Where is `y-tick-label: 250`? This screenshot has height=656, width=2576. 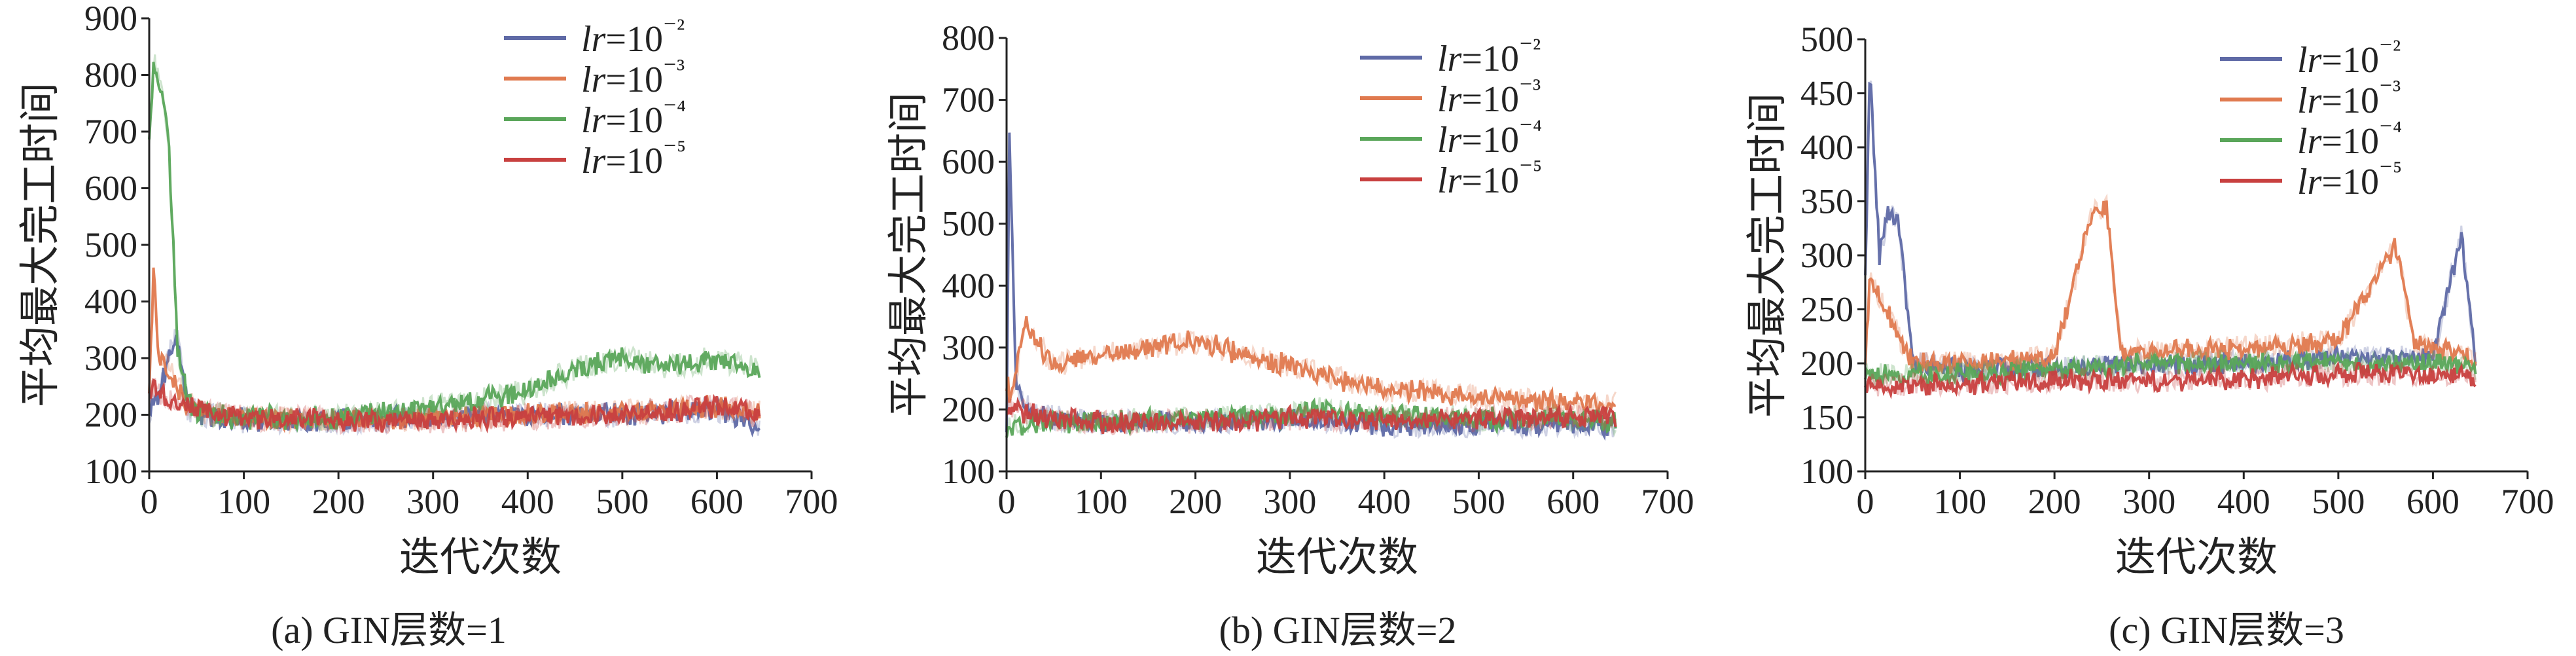
y-tick-label: 250 is located at coordinates (1826, 309).